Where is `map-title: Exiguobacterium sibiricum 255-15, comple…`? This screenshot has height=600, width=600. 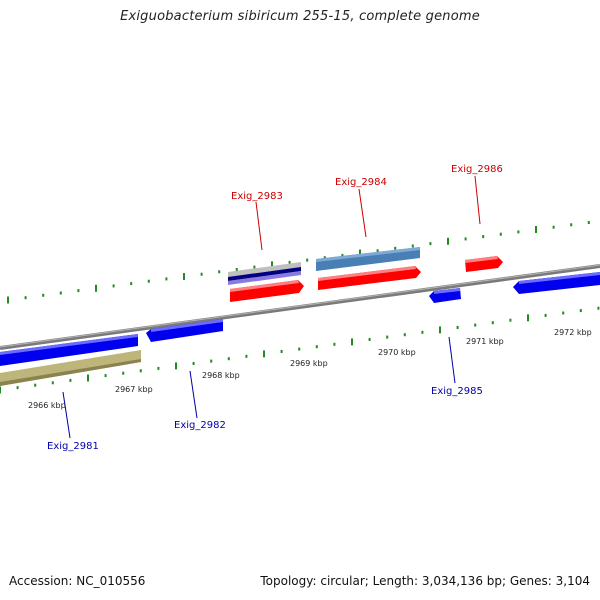 map-title: Exiguobacterium sibiricum 255-15, comple… is located at coordinates (300, 16).